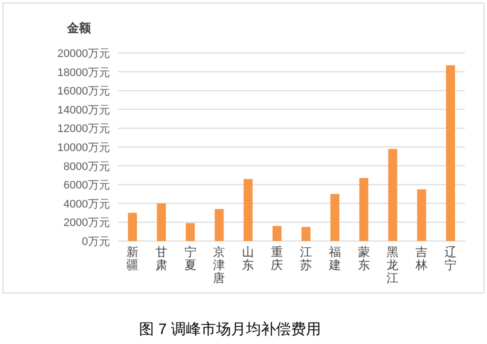 This screenshot has height=344, width=487. I want to click on x-tick-label: 黑龙江, so click(392, 265).